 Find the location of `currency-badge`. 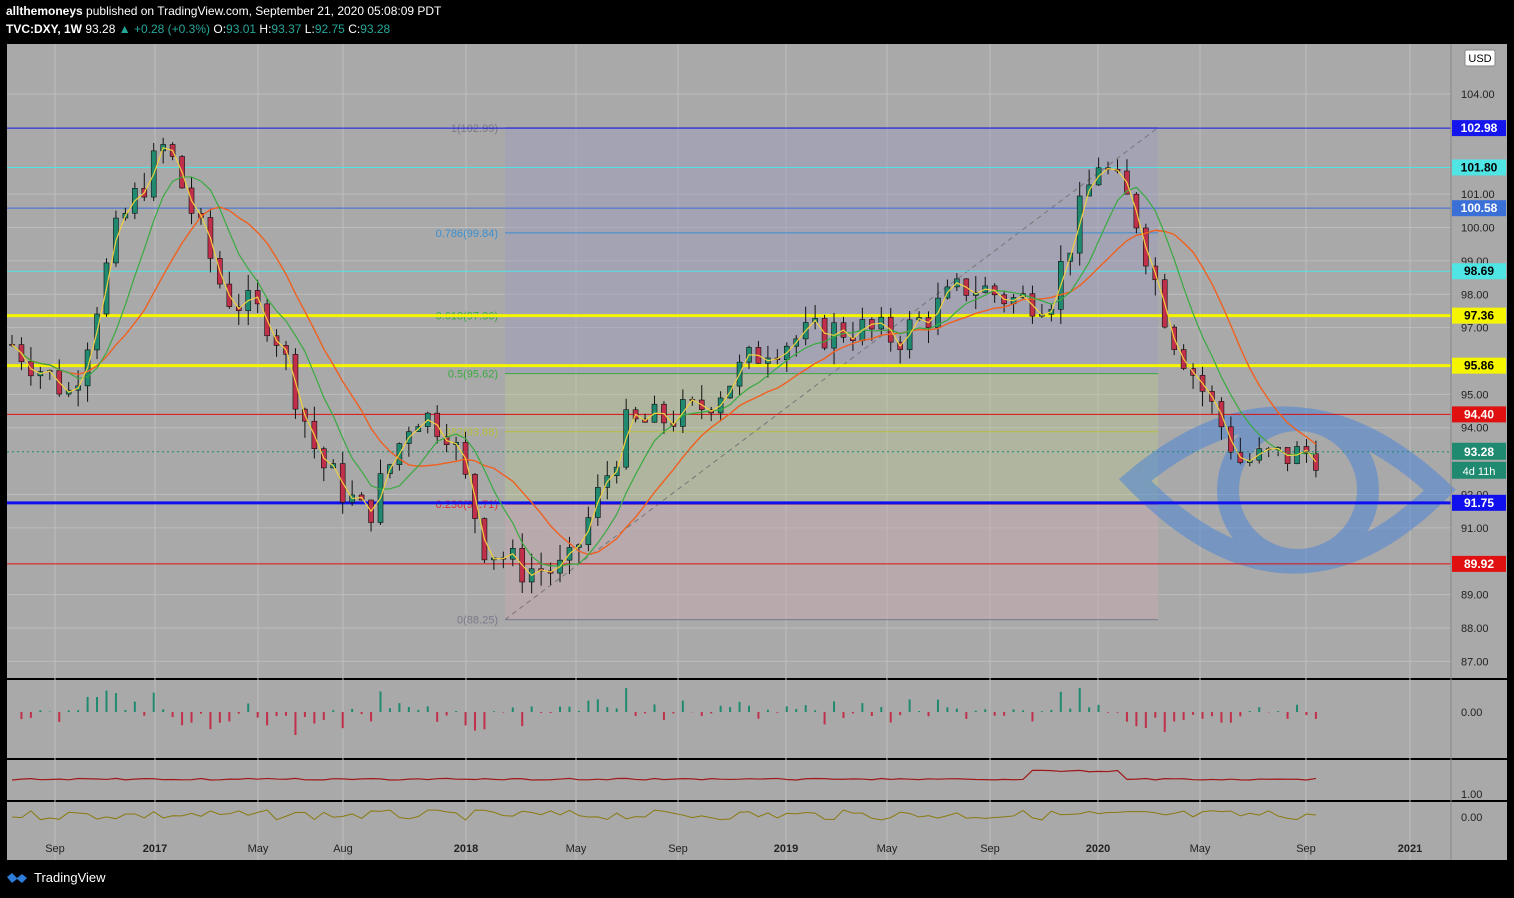

currency-badge is located at coordinates (1480, 58).